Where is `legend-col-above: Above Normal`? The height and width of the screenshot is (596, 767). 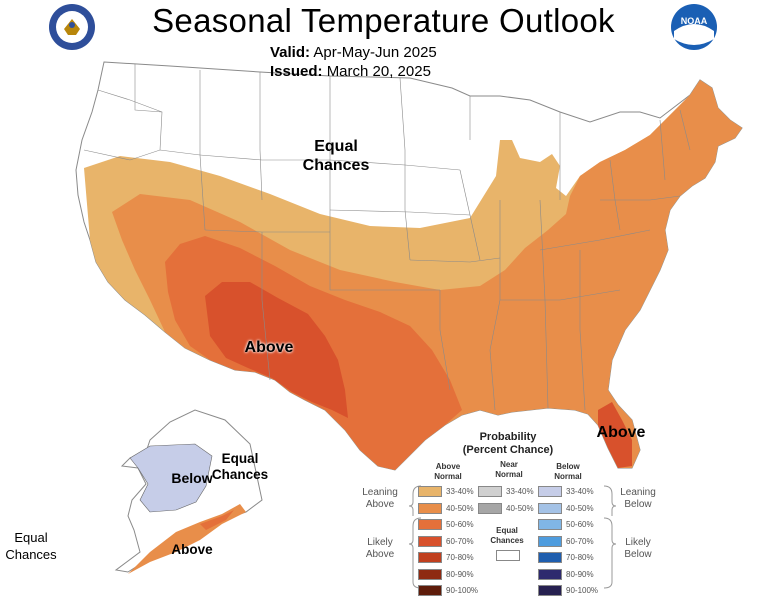
legend-col-above: Above Normal is located at coordinates (448, 471).